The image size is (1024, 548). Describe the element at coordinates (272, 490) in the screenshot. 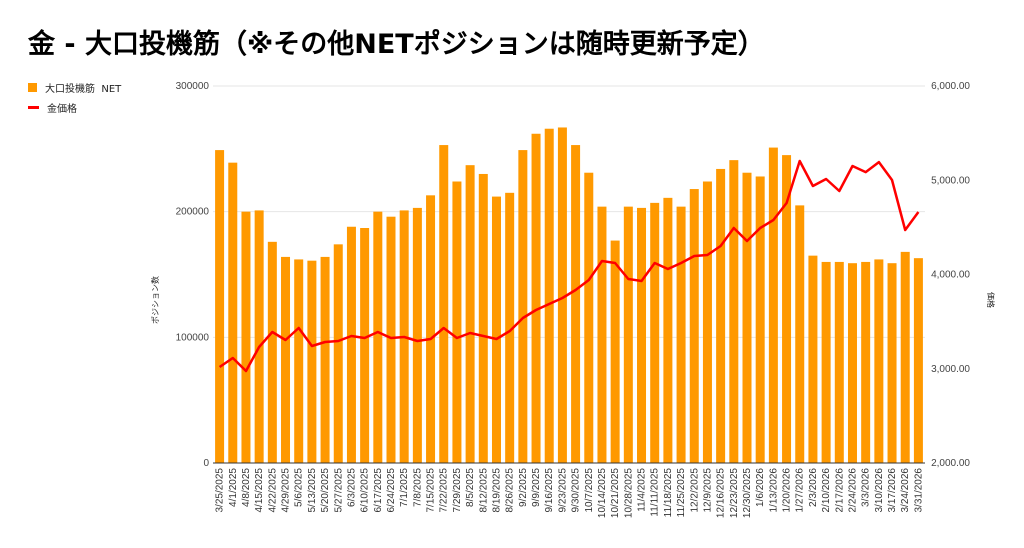

I see `x-tick-label: 4/22/2025` at that location.